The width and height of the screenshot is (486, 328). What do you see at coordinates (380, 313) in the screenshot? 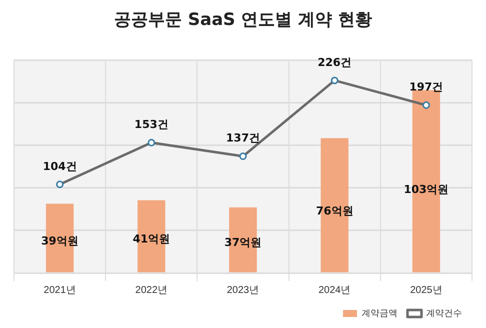
I see `legend-label: 계약금액` at bounding box center [380, 313].